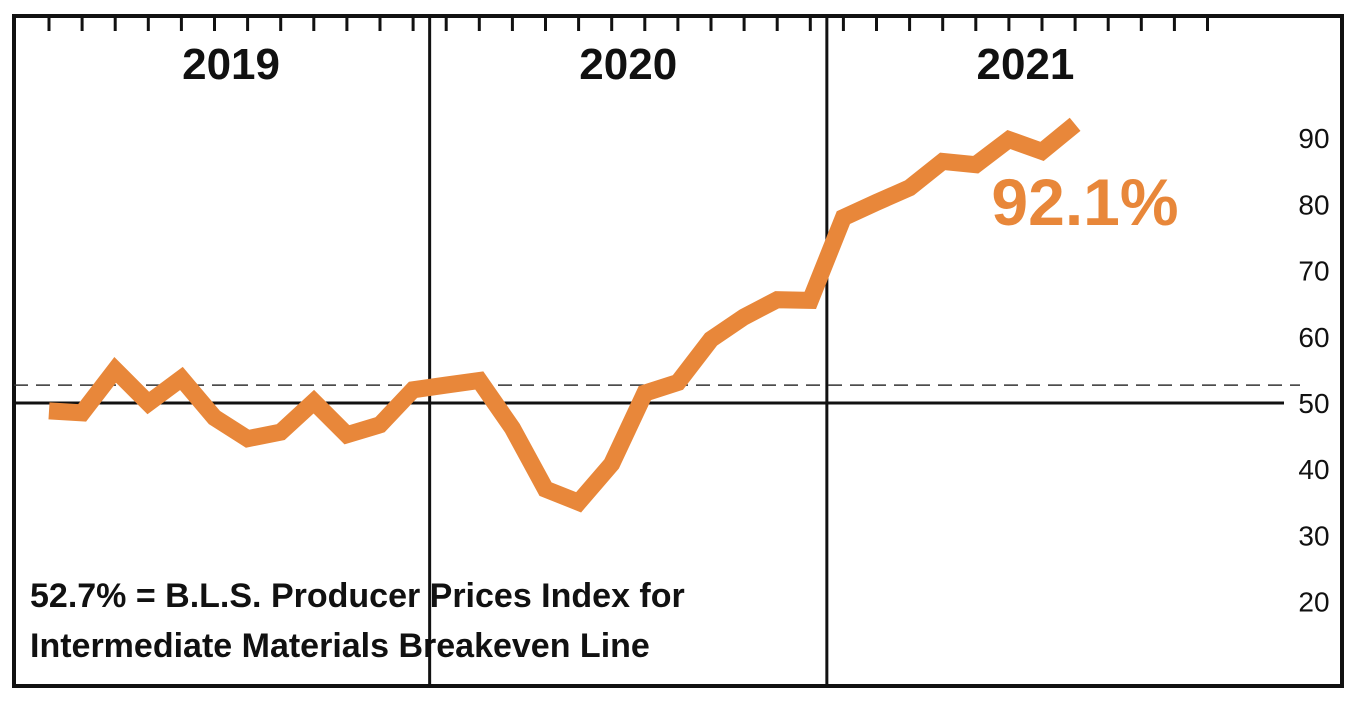  I want to click on y-tick-label-40: 40, so click(1313, 469).